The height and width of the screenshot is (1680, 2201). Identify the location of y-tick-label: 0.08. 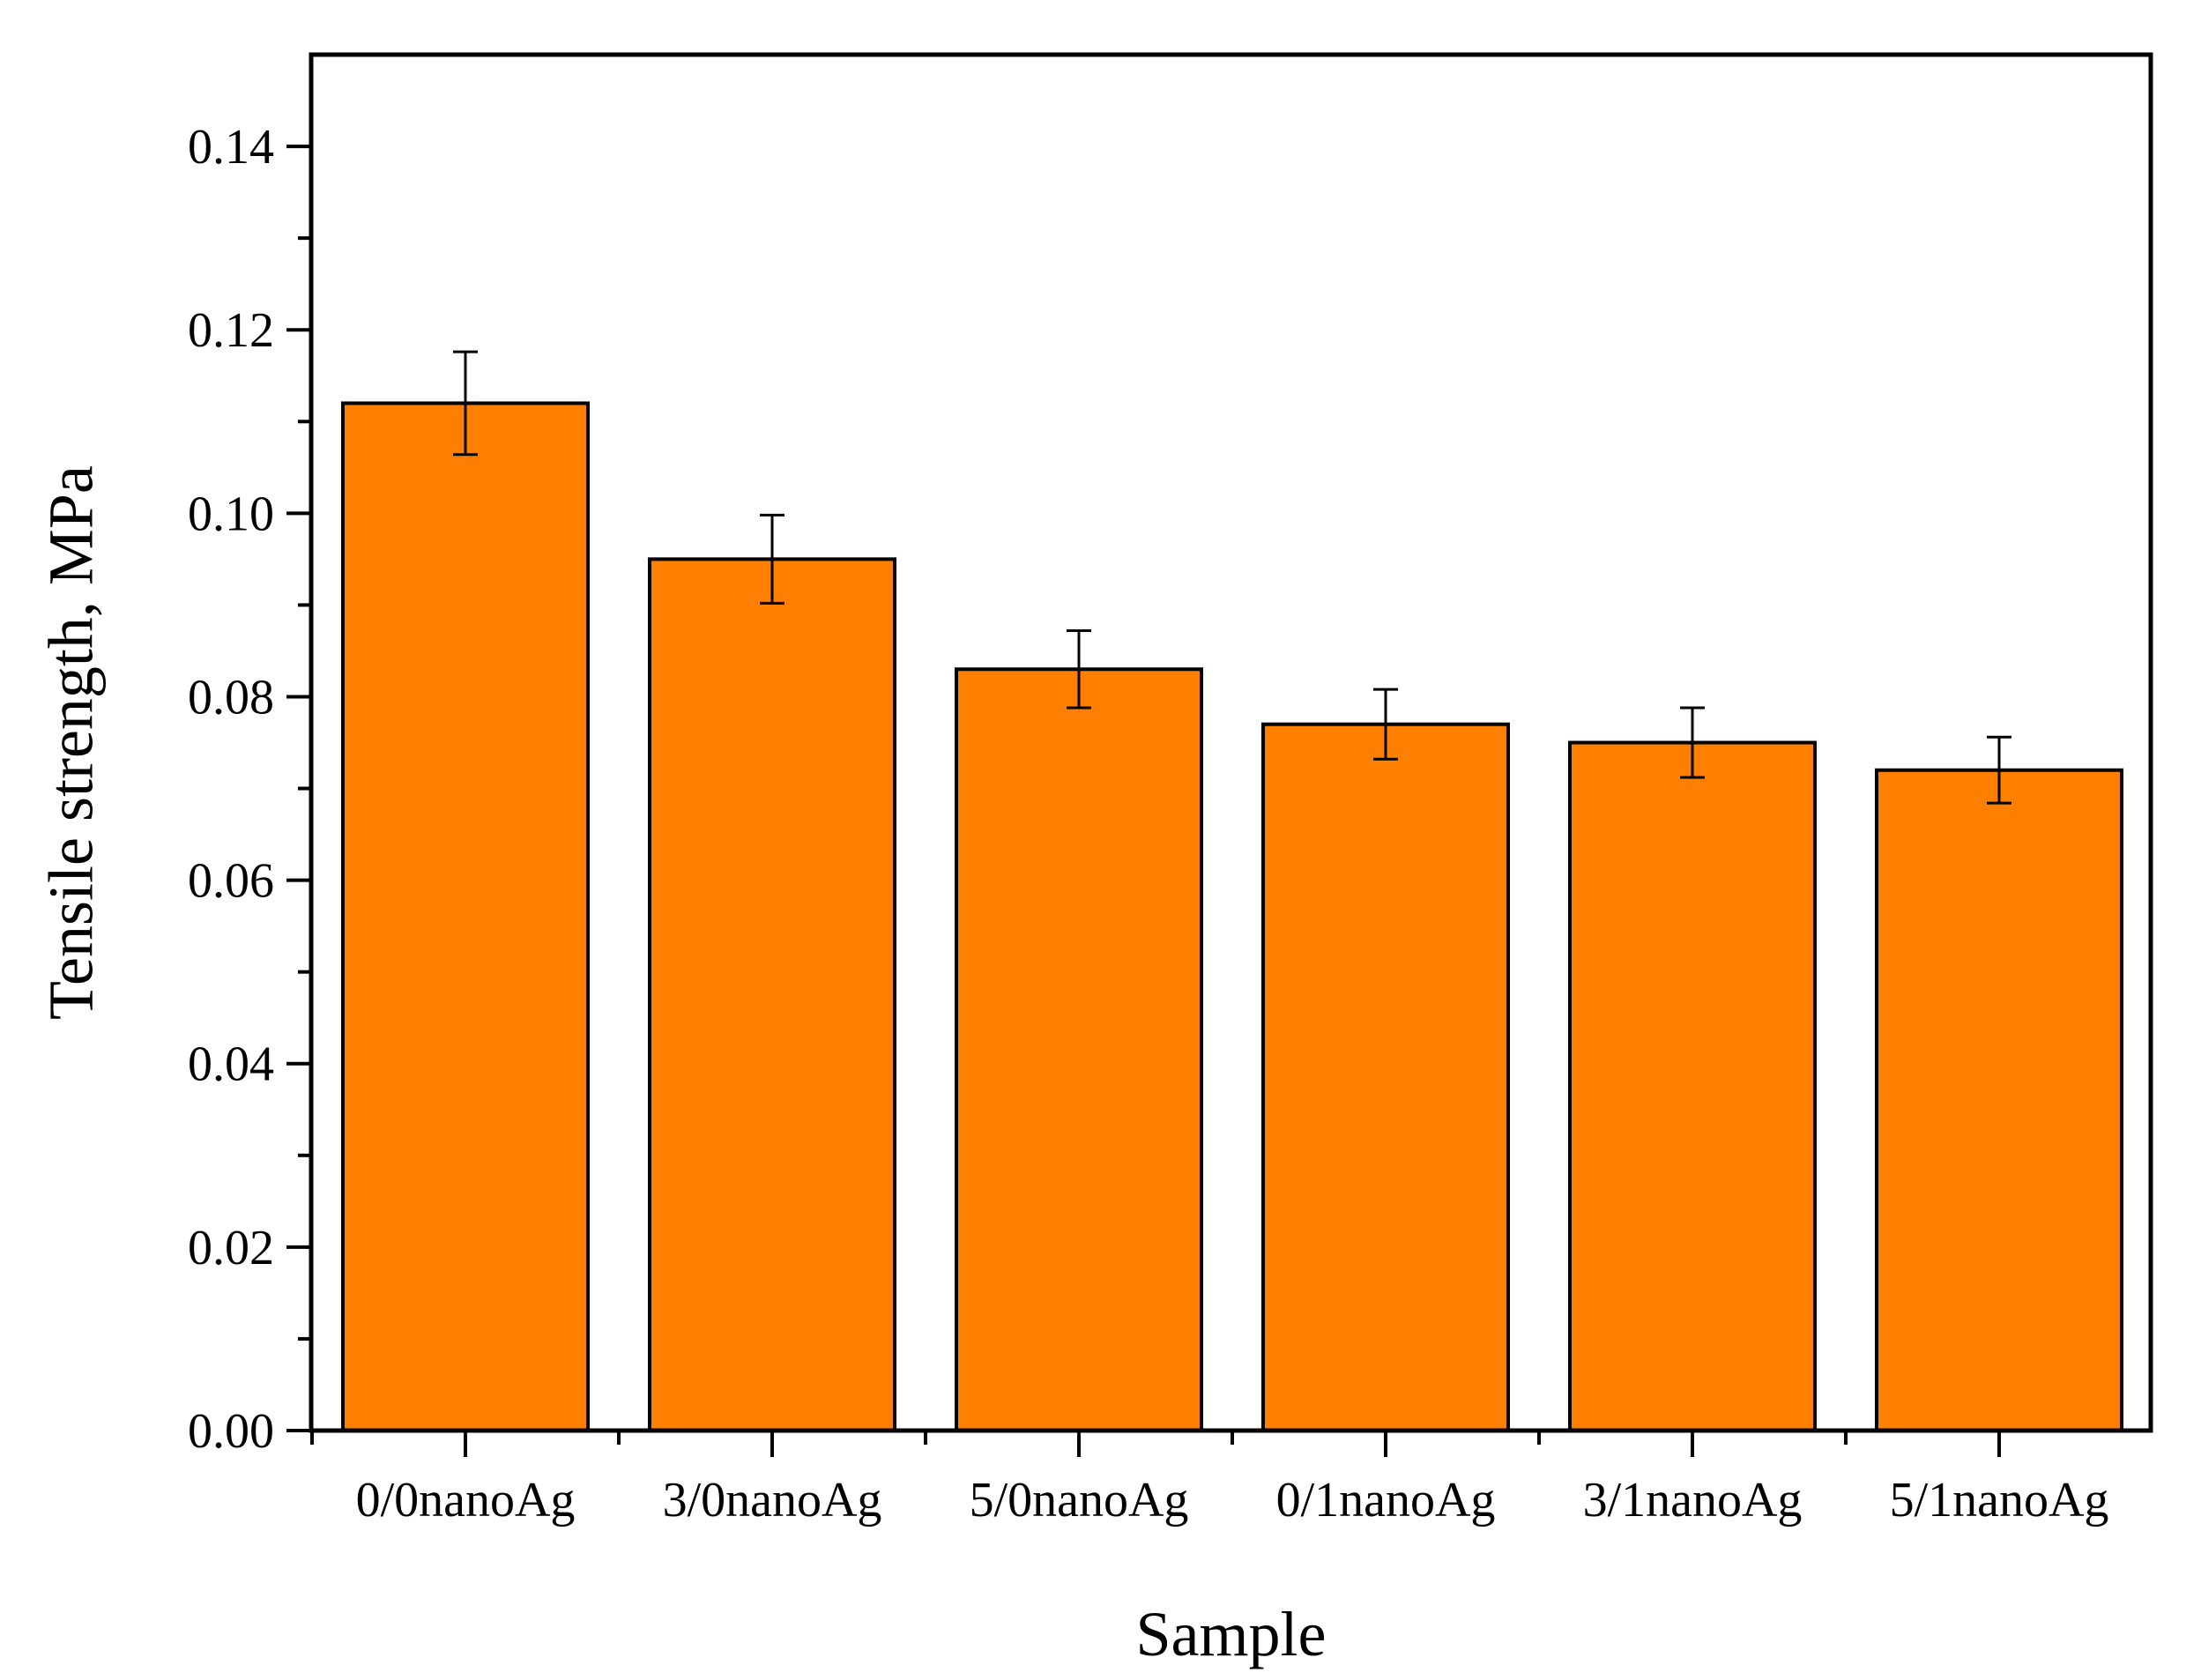
(231, 697).